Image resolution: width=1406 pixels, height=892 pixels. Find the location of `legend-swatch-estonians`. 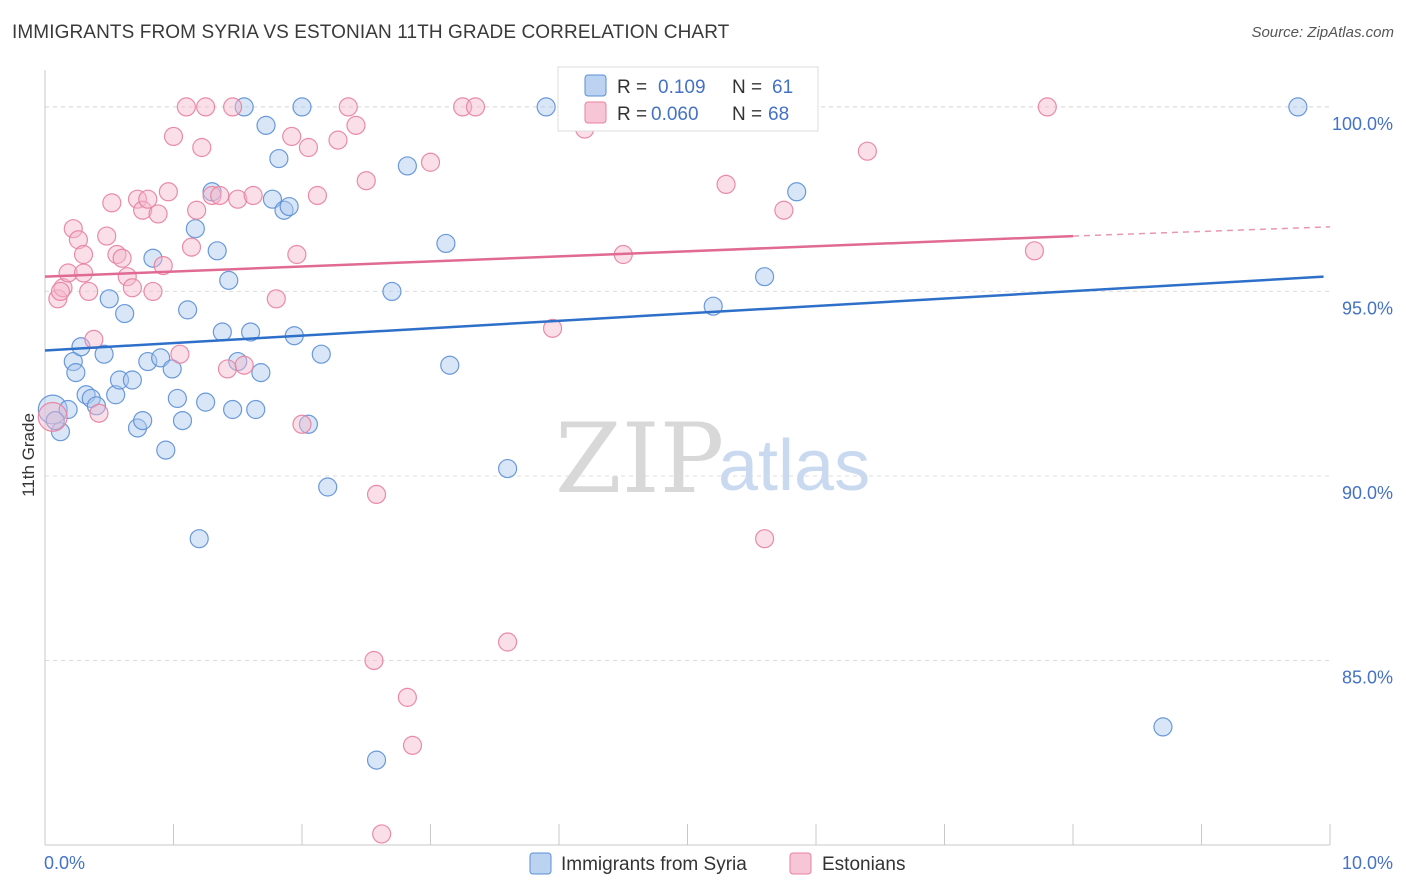

legend-swatch-estonians is located at coordinates (595, 112).